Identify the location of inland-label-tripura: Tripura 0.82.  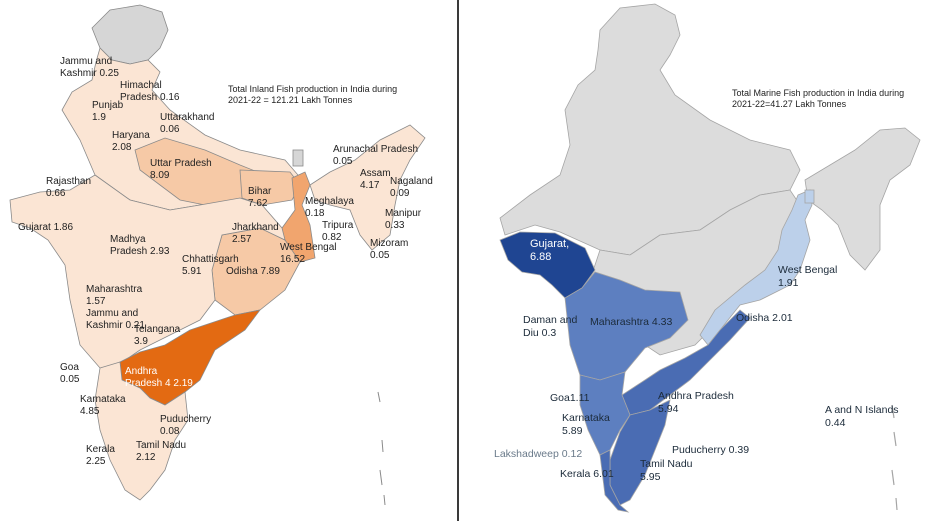
(338, 231).